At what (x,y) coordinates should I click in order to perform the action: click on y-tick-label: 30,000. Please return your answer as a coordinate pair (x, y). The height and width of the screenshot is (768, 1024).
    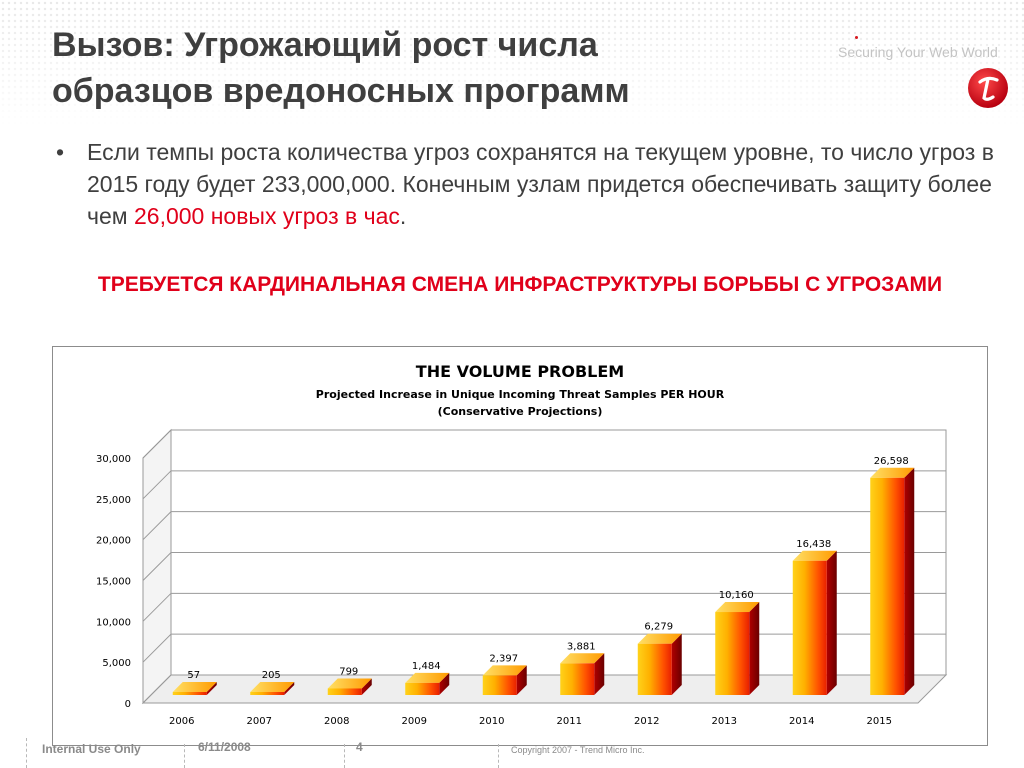
    Looking at the image, I should click on (113, 459).